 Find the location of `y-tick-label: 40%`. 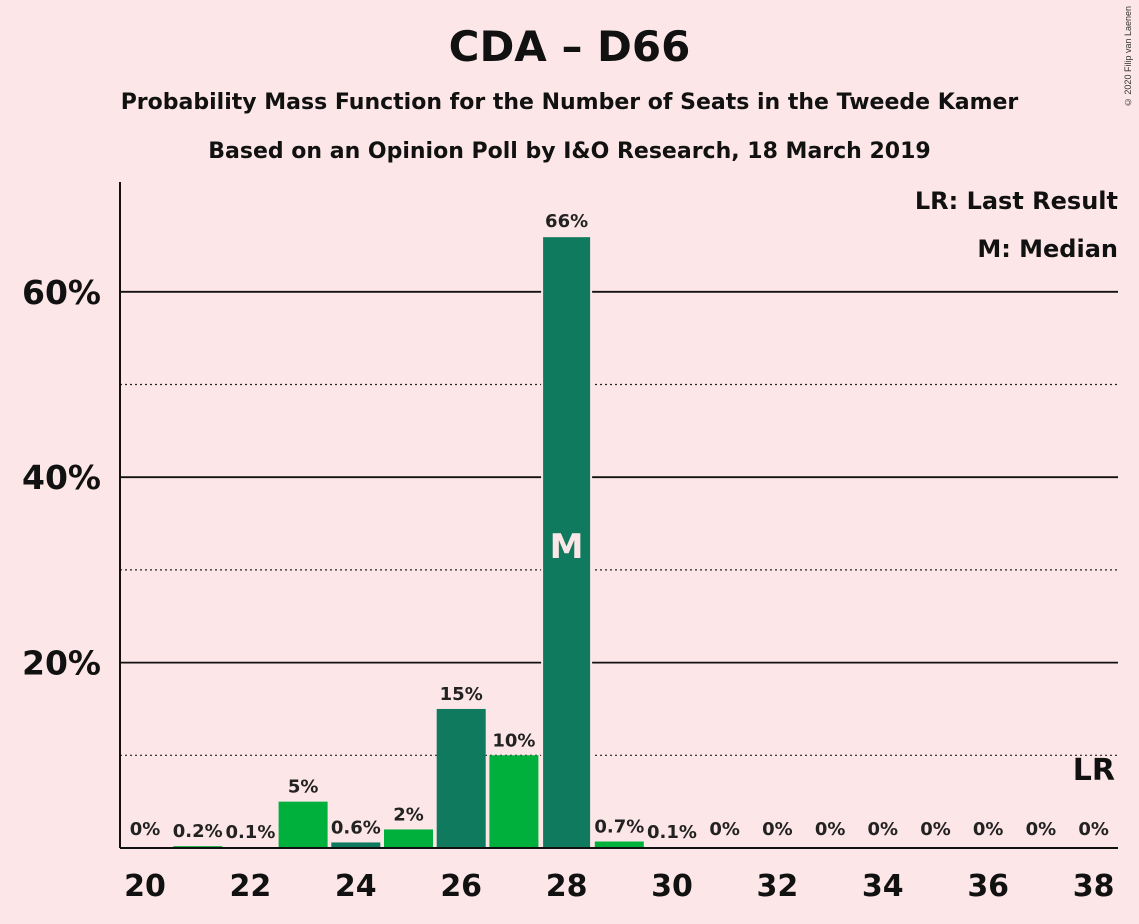

y-tick-label: 40% is located at coordinates (61, 477).